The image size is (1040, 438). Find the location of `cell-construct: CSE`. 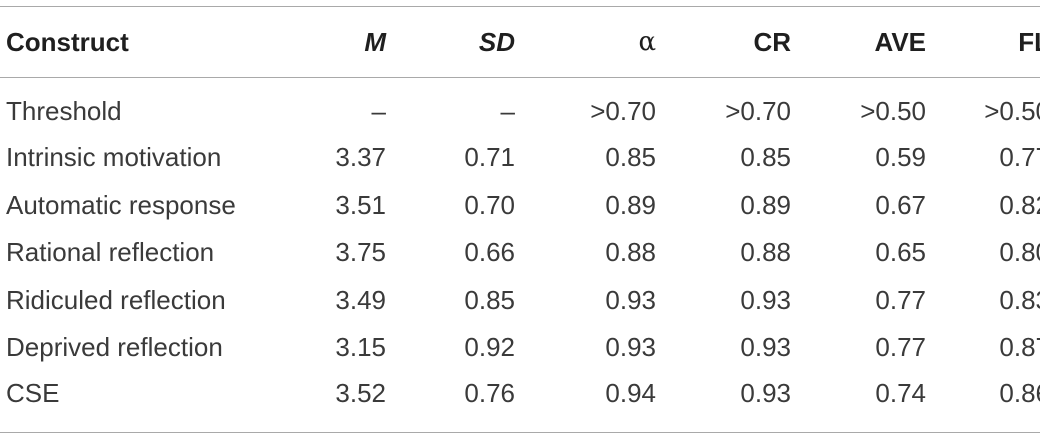

cell-construct: CSE is located at coordinates (33, 393).